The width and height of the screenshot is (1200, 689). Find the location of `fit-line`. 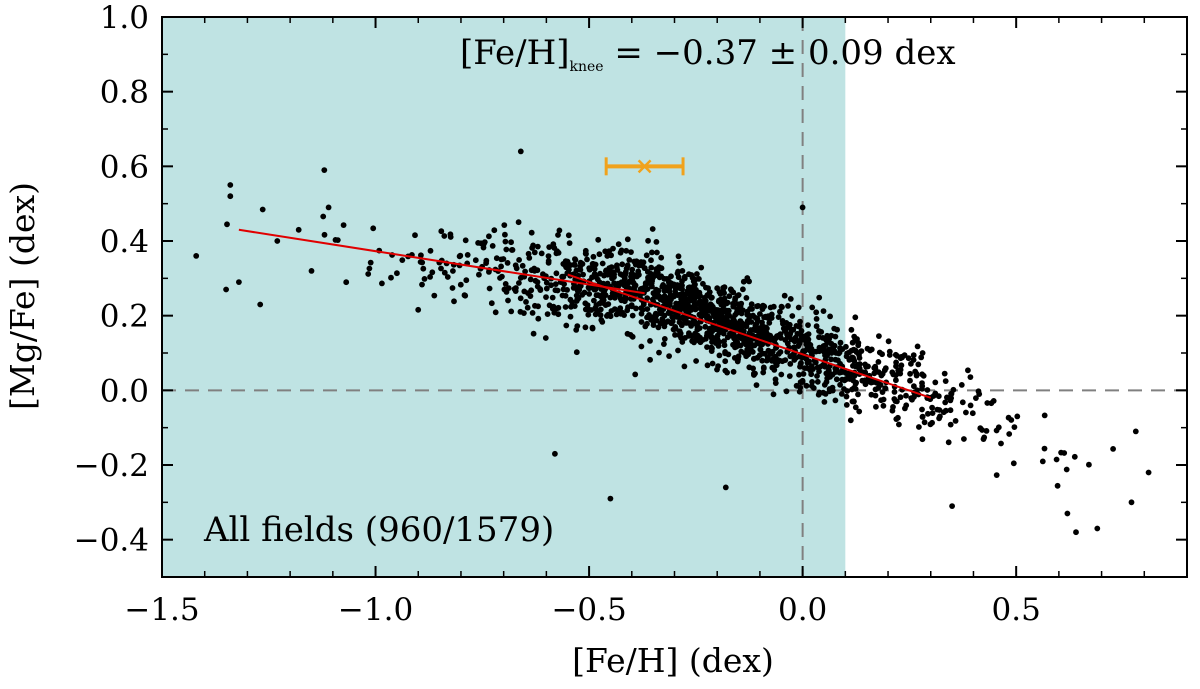

fit-line is located at coordinates (749, 336).